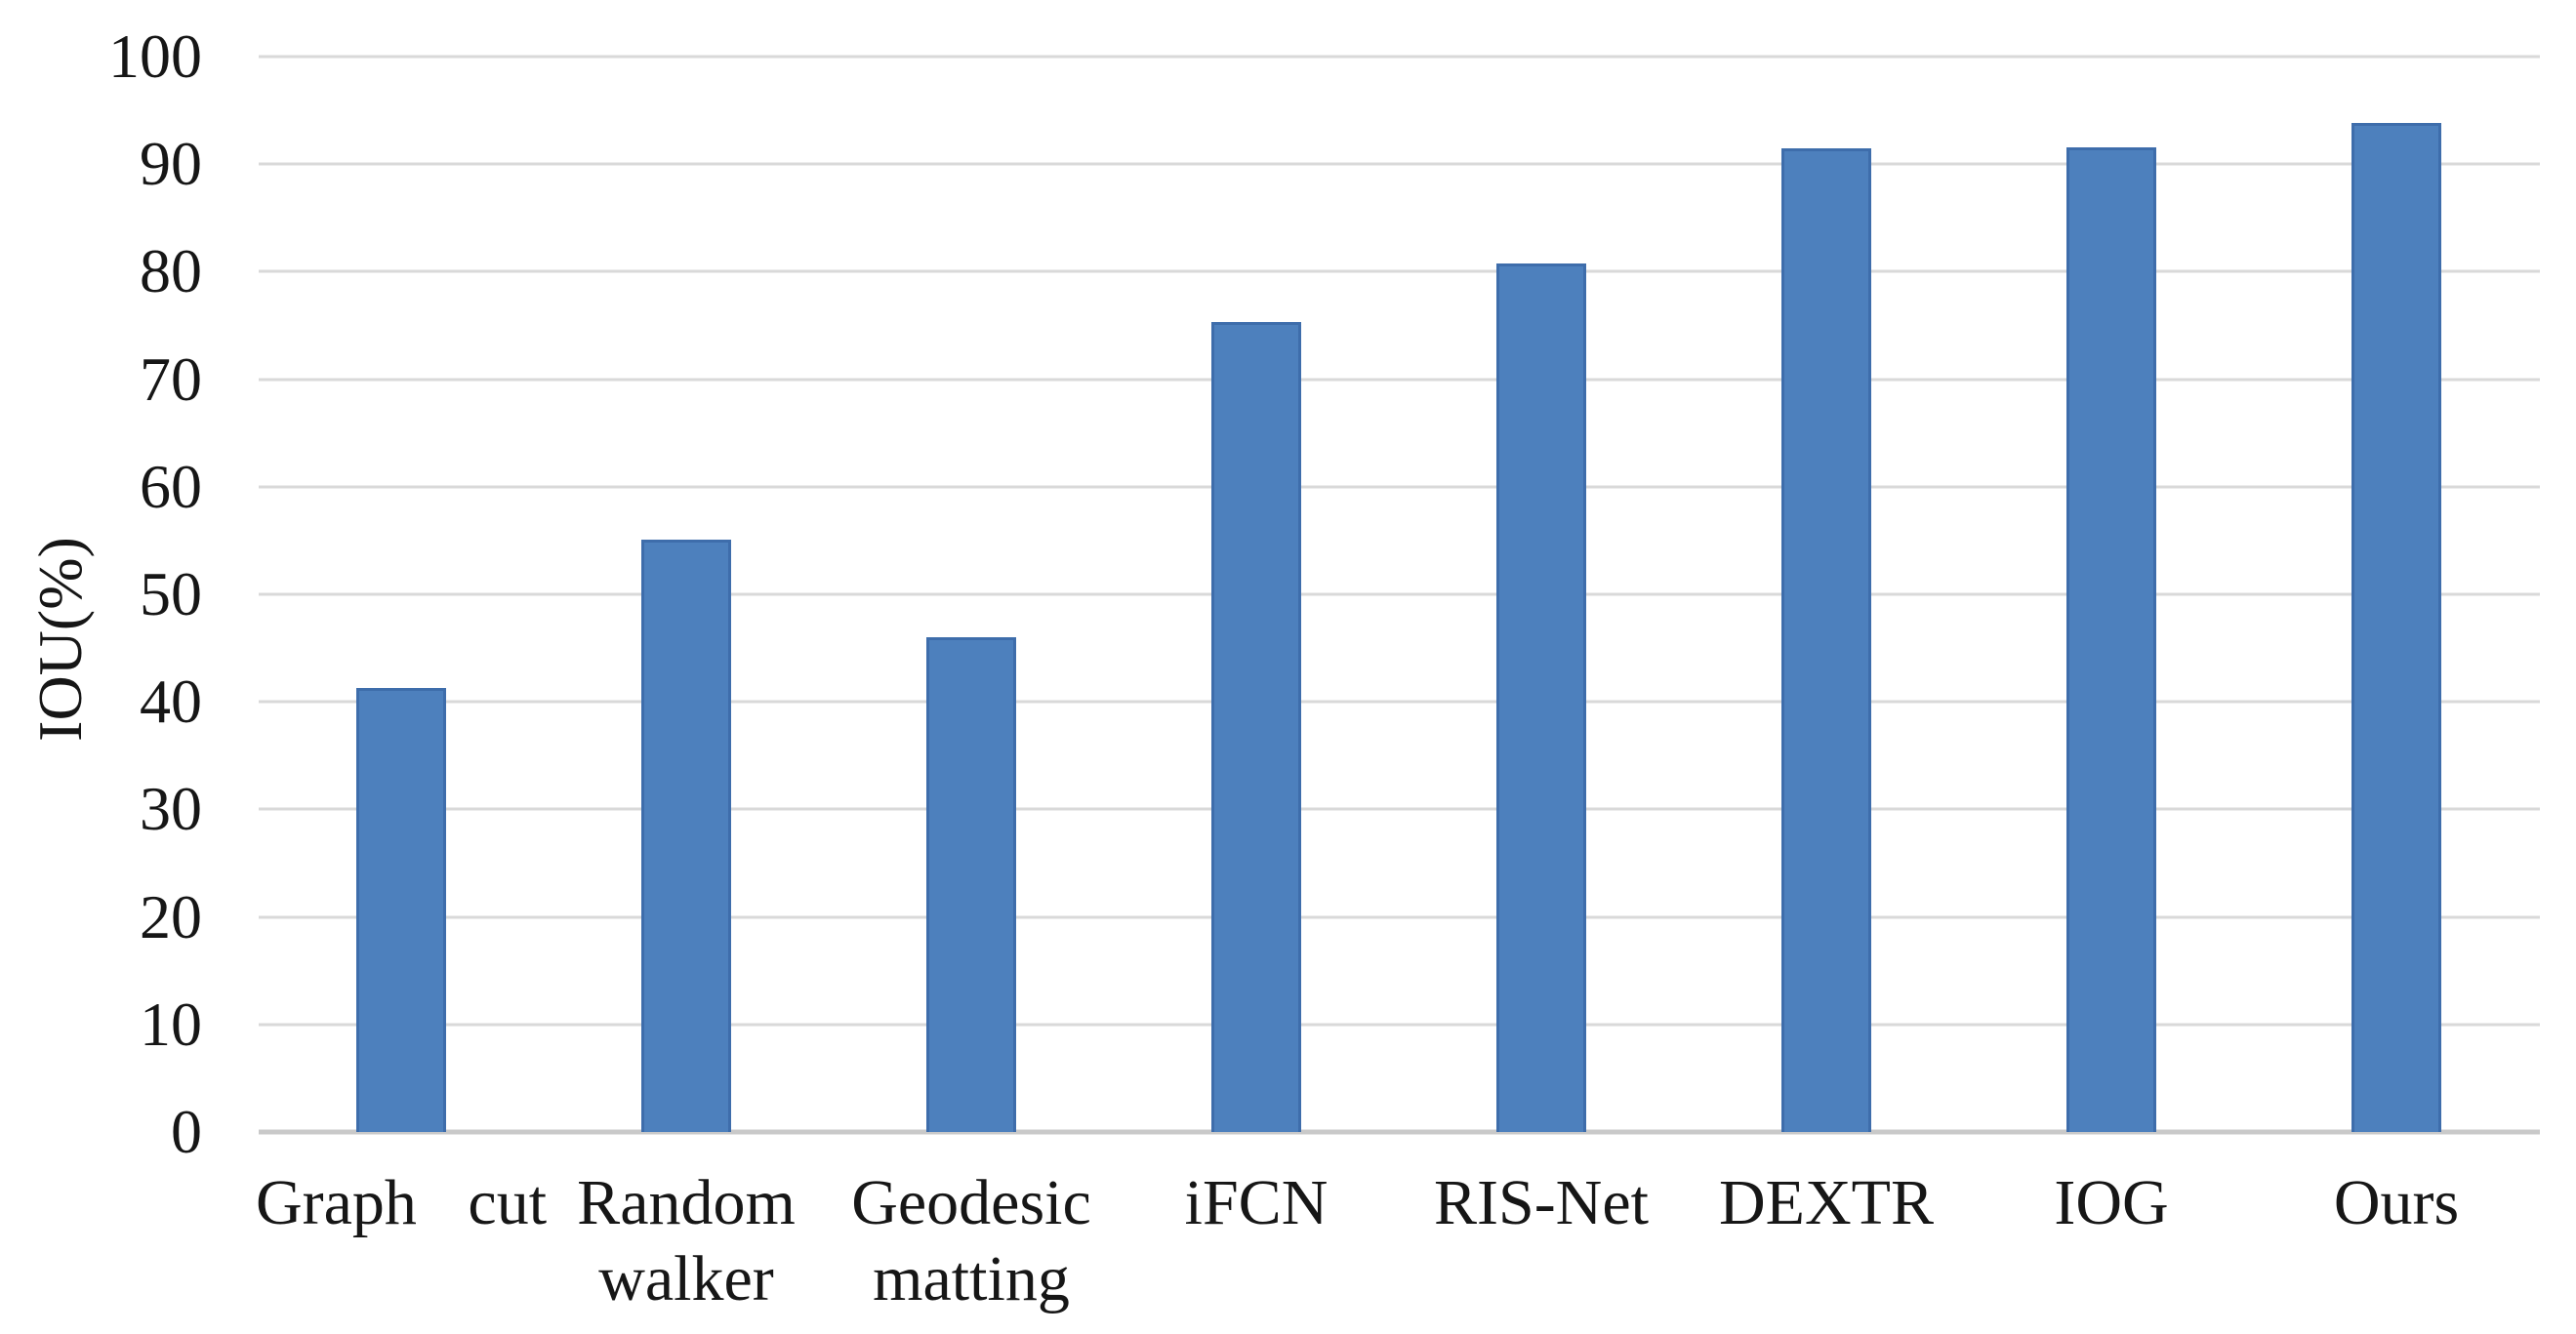  I want to click on bar-graph-cut, so click(401, 909).